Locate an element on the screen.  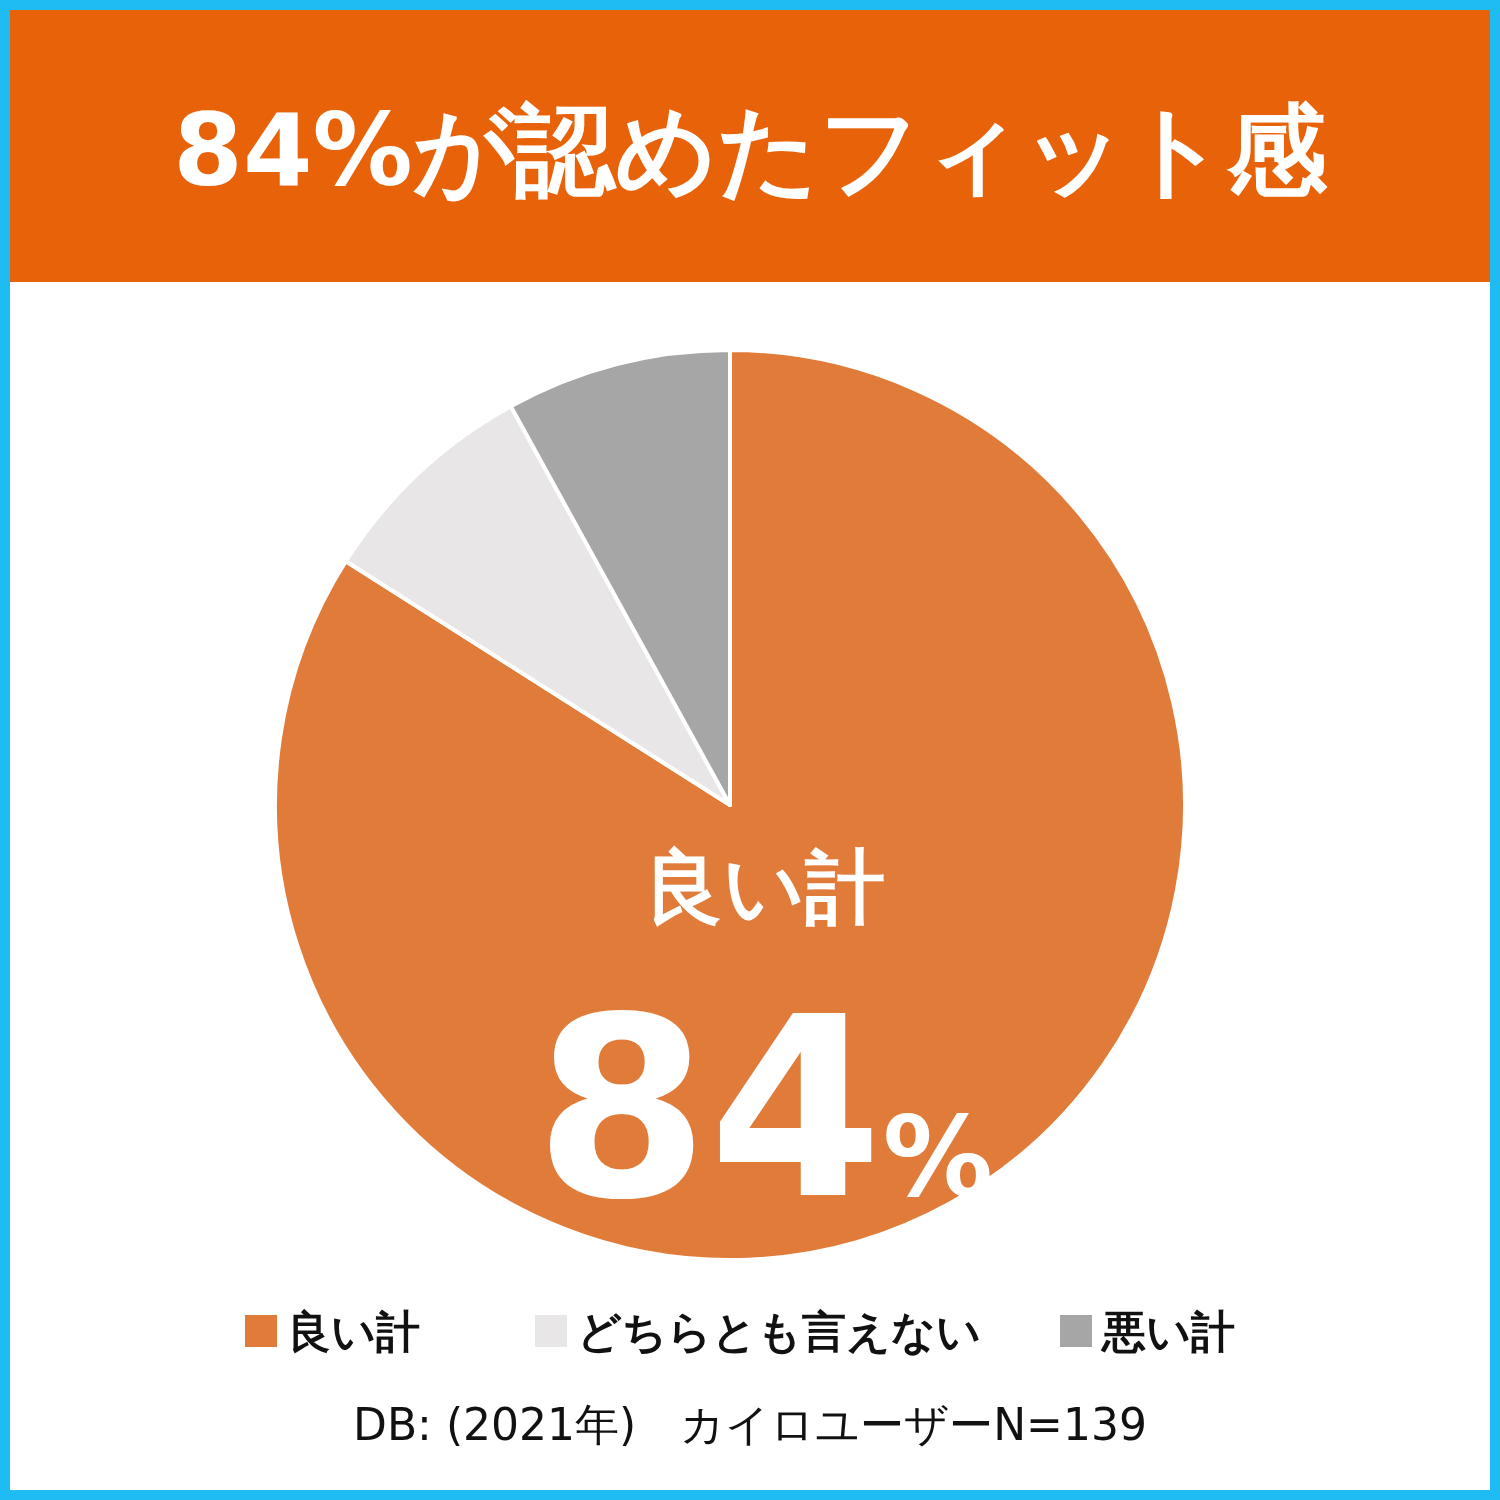
legend-label: どちらとも言えない is located at coordinates (779, 1331).